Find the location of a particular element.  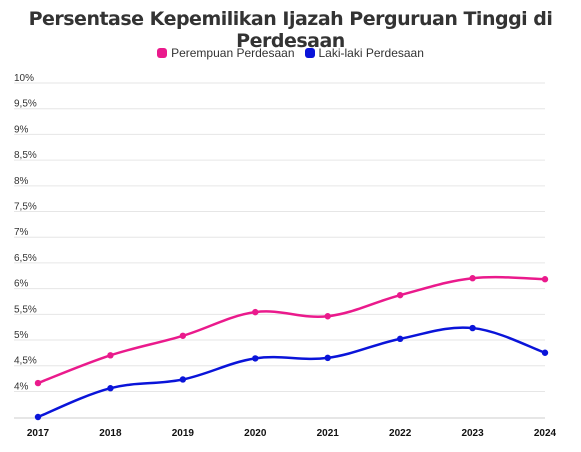

y-tick-label: 9% is located at coordinates (21, 129).